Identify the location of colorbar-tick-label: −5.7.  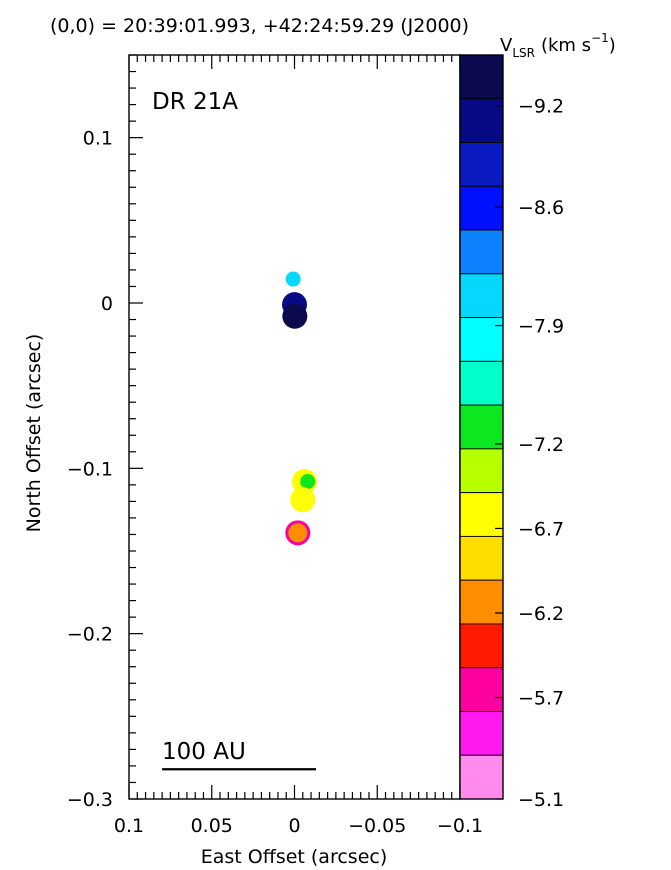
(541, 699).